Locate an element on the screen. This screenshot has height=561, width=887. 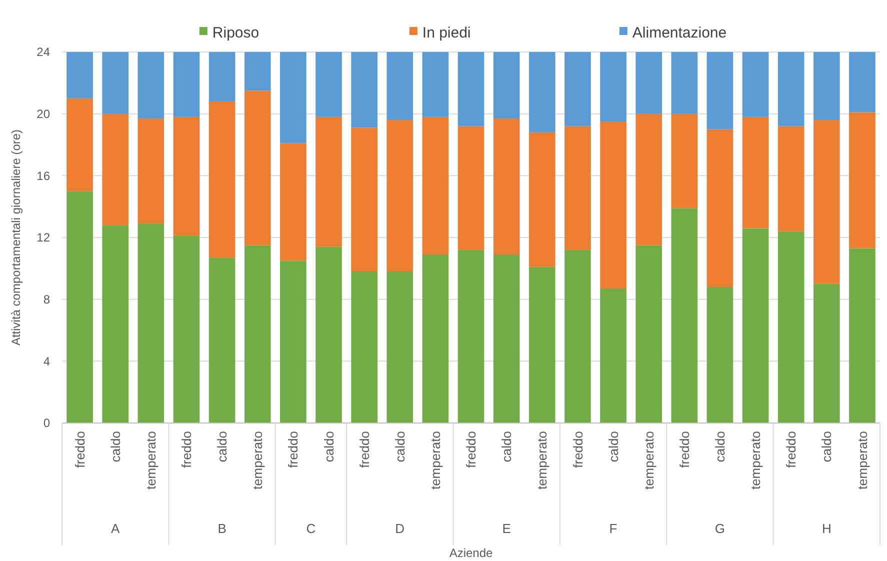
y-tick-label: 20 is located at coordinates (43, 114).